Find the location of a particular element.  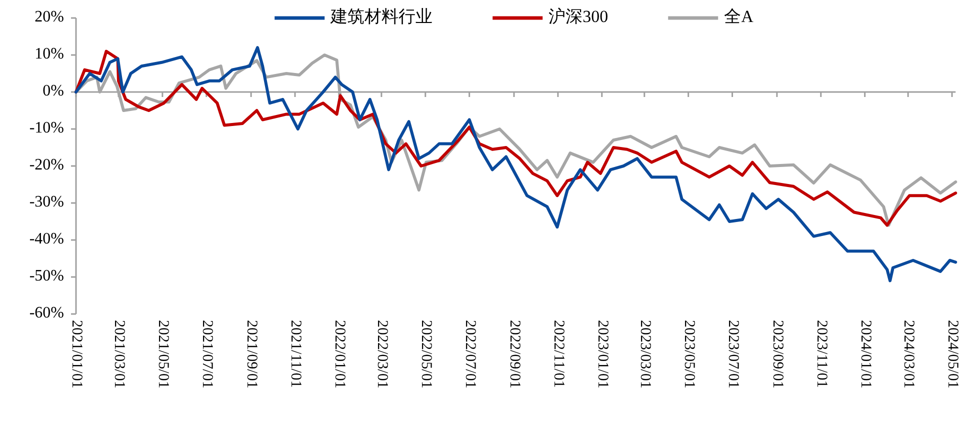

y-tick-label: 10% is located at coordinates (49, 54).